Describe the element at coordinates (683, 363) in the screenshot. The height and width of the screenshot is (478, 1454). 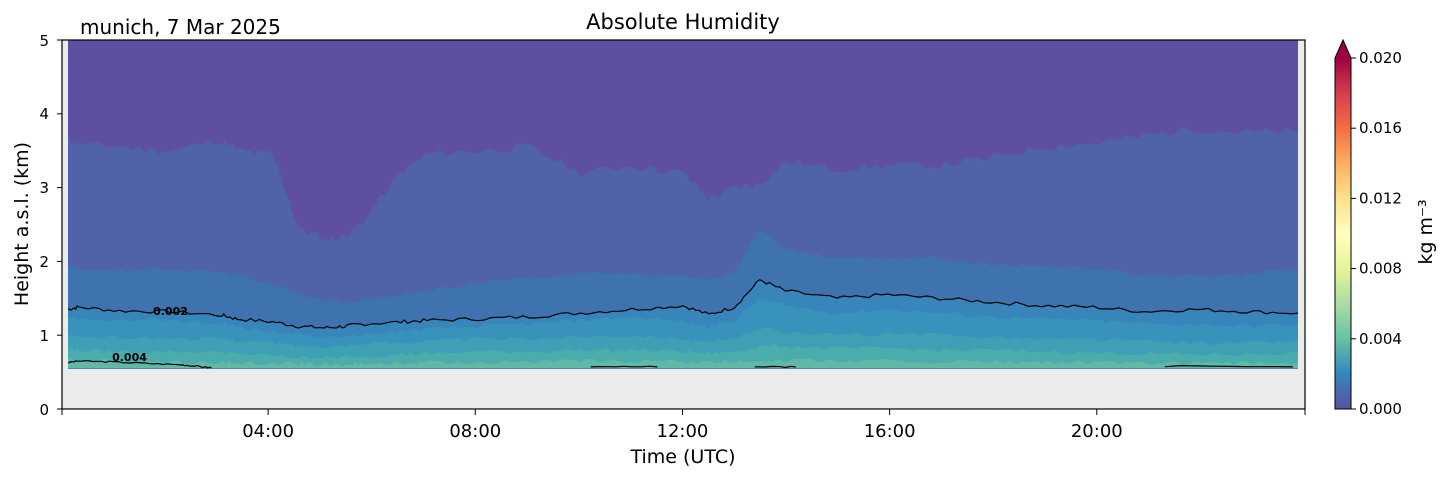
I see `humidity-band-0.004-0.0045` at that location.